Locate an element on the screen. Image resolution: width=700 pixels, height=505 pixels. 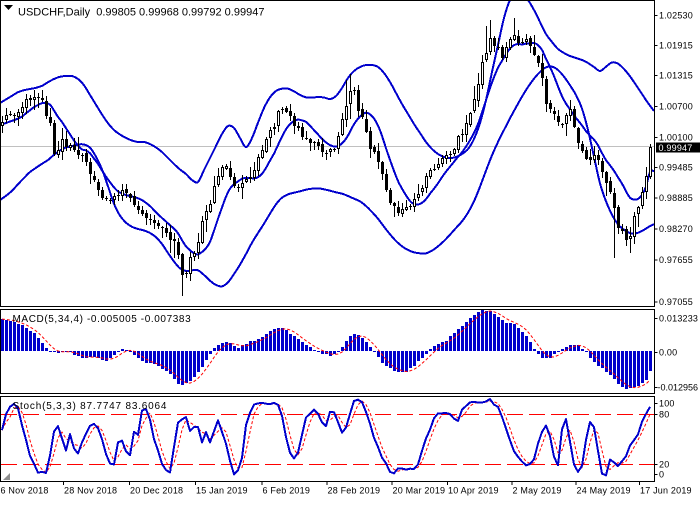
svg-text: 20 Dec 2018 is located at coordinates (156, 491).